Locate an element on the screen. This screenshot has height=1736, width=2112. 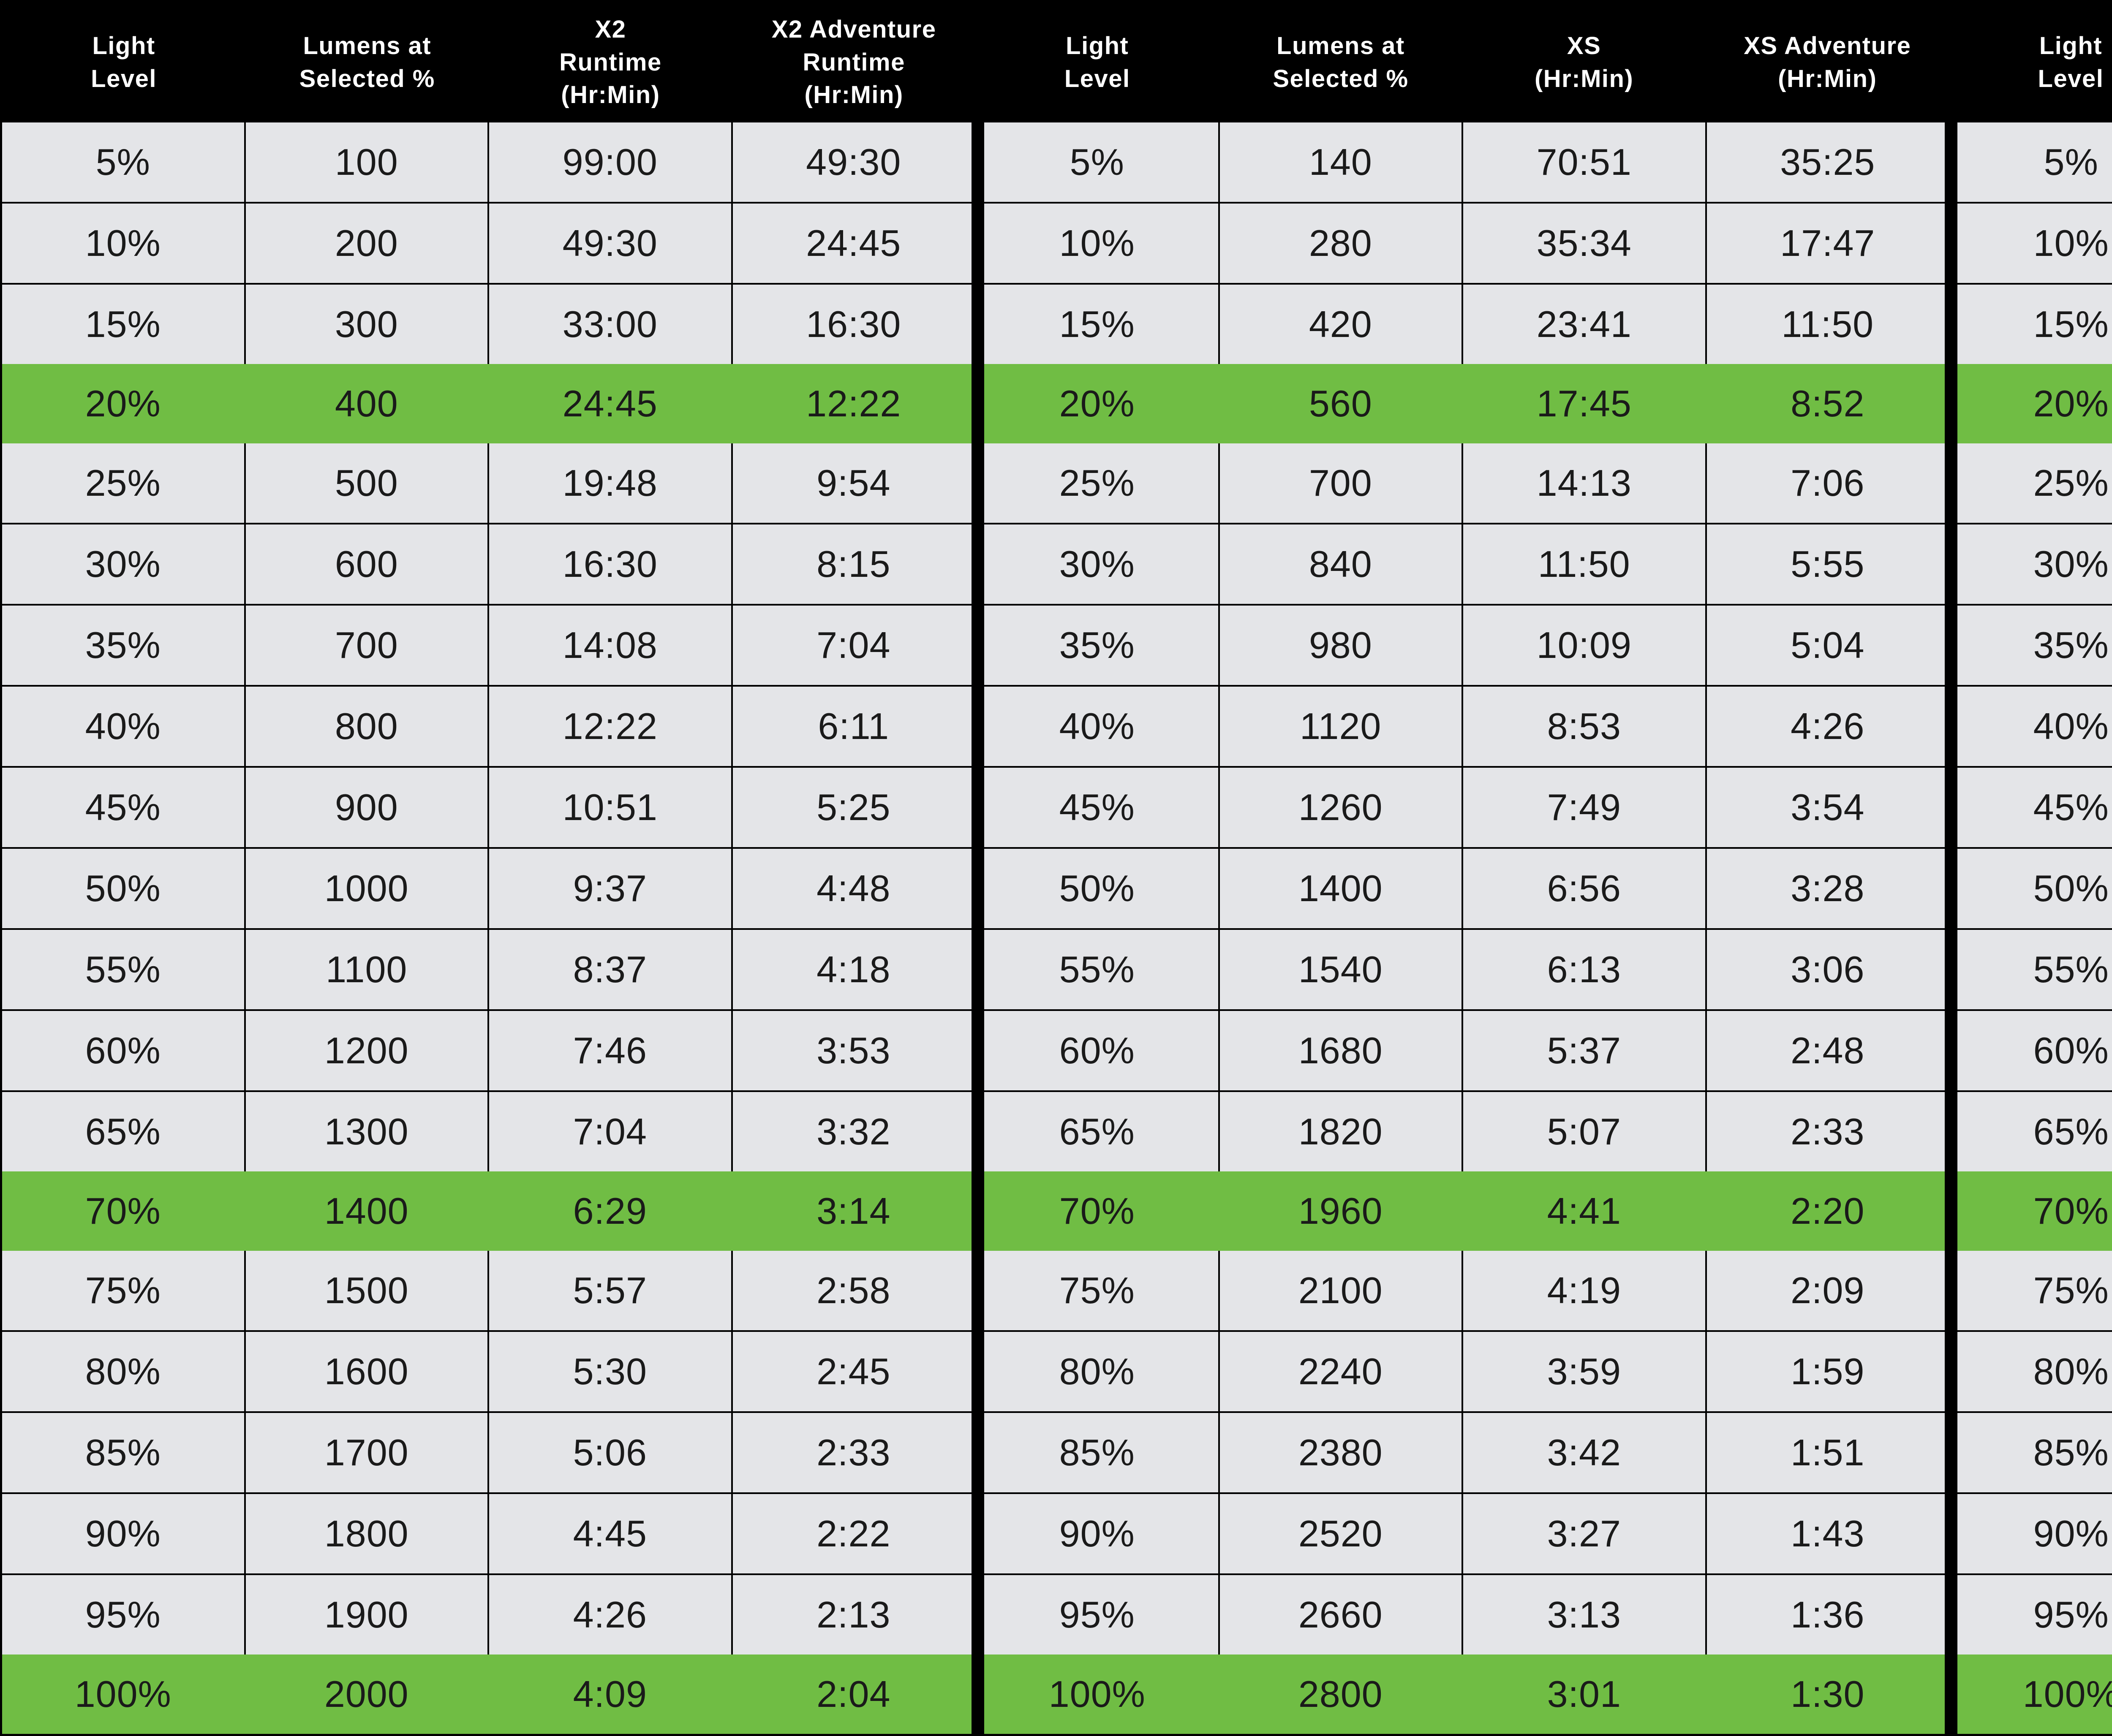
cell-light-level-x2: 50% is located at coordinates (124, 889).